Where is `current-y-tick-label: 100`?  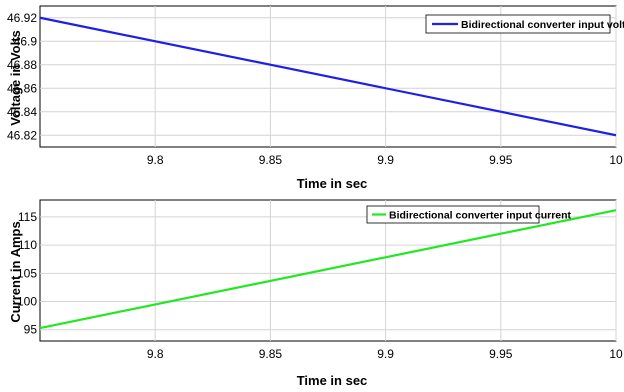
current-y-tick-label: 100 is located at coordinates (27, 302).